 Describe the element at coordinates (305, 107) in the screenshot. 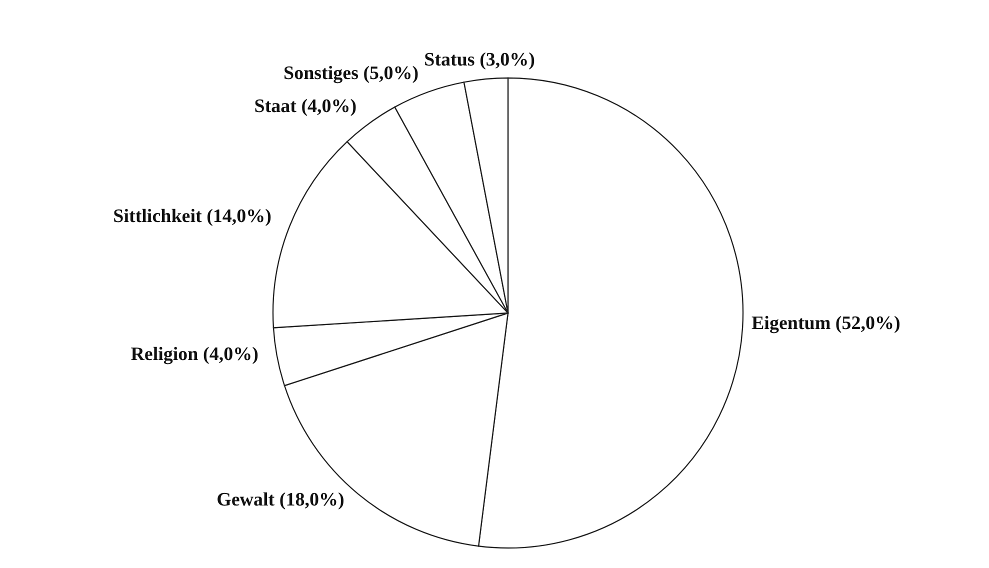

I see `slice-label: Staat (4,0%)` at that location.